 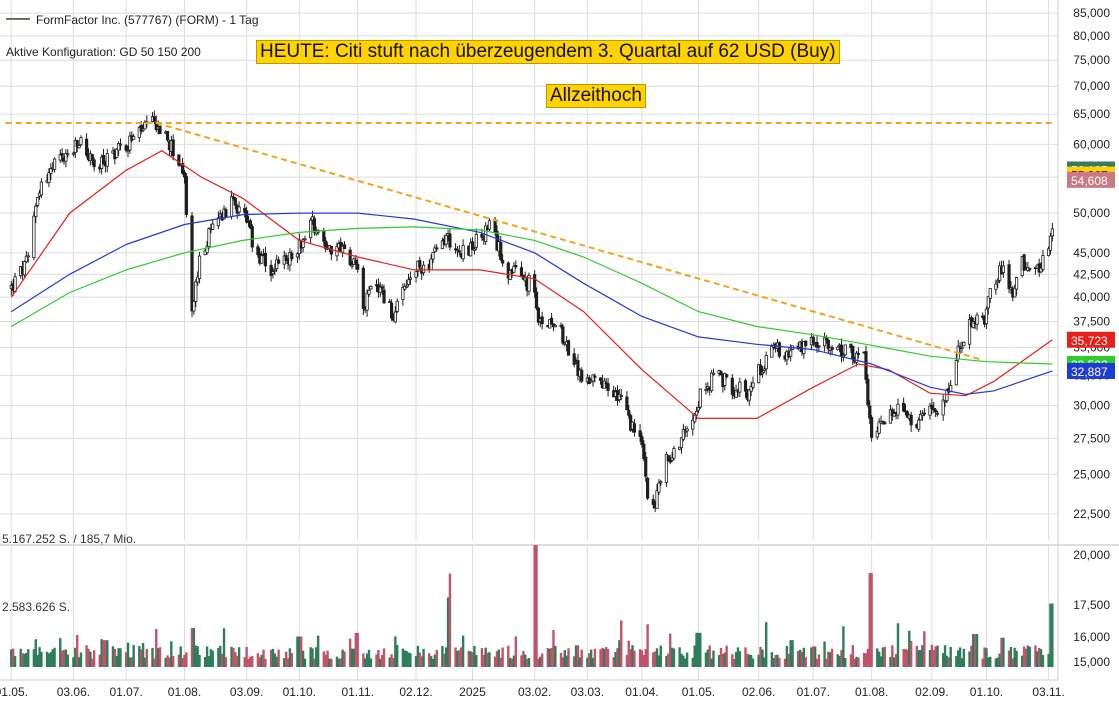 What do you see at coordinates (1091, 321) in the screenshot?
I see `y-tick-label: 37,500` at bounding box center [1091, 321].